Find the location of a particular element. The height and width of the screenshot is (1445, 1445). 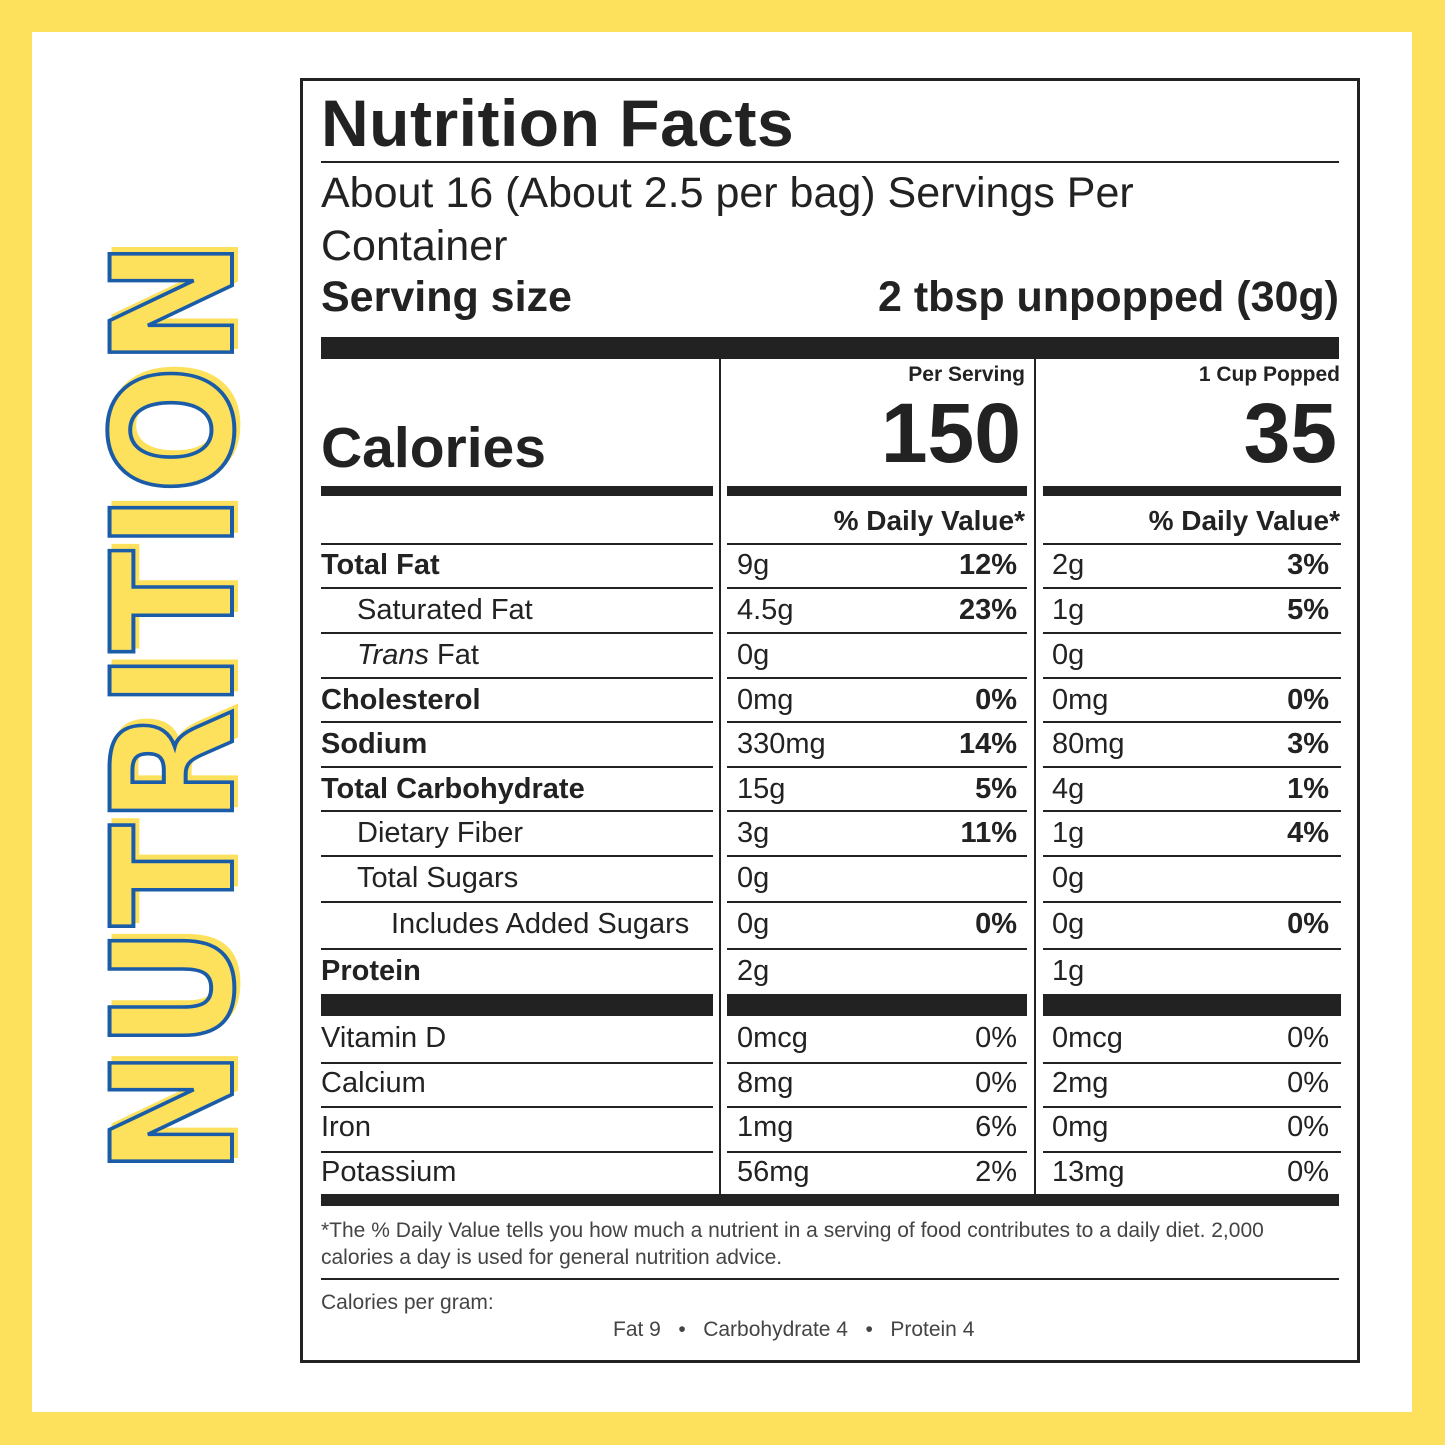

vitamin-amount-cup-popped: 2mg is located at coordinates (1080, 1083).